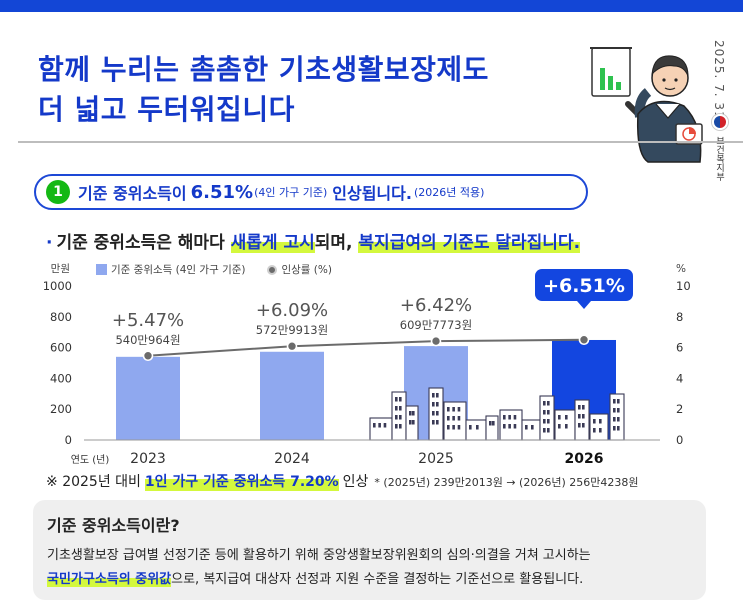  Describe the element at coordinates (291, 192) in the screenshot. I see `pill-household-note: (4인 가구 기준)` at that location.